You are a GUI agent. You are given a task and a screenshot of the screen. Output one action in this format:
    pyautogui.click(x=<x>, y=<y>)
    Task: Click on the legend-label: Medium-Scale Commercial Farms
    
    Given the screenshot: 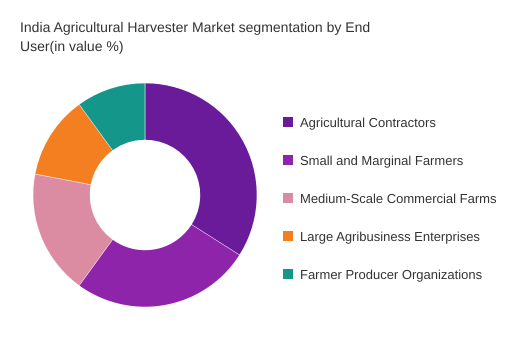 What is the action you would take?
    pyautogui.click(x=398, y=198)
    